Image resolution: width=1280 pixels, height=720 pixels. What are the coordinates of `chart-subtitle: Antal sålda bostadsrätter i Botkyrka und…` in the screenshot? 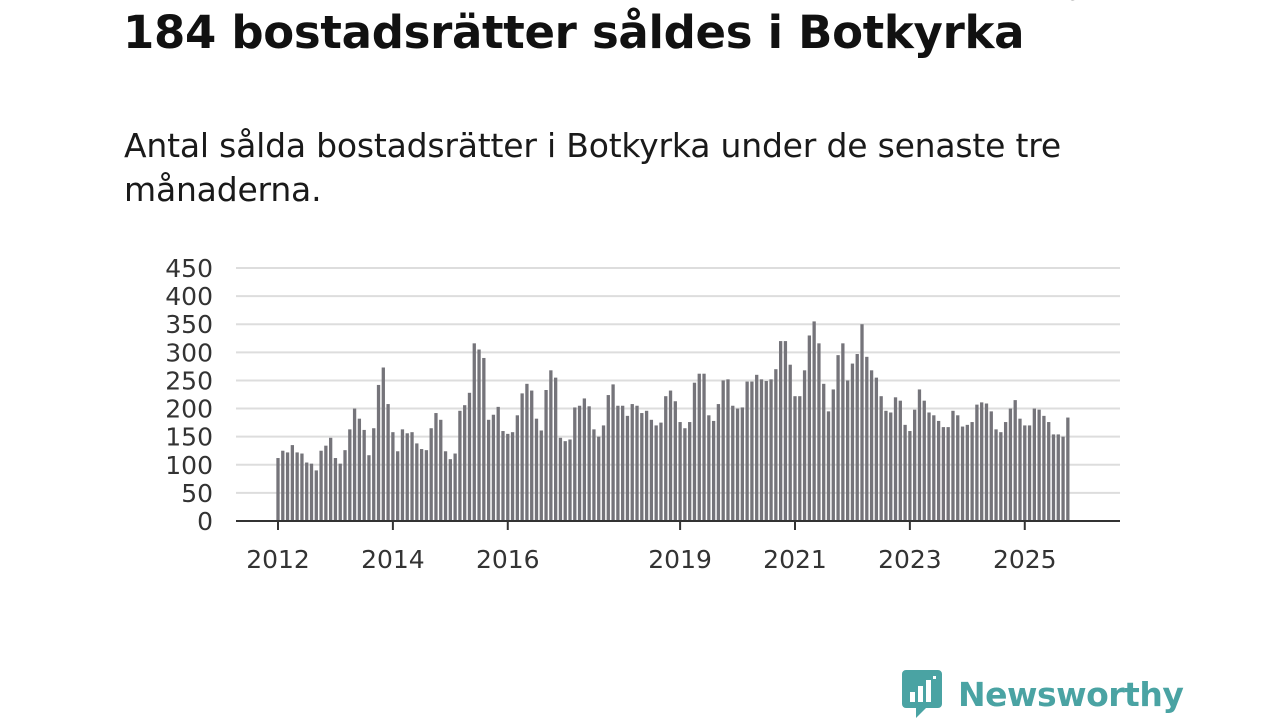 It's located at (593, 167).